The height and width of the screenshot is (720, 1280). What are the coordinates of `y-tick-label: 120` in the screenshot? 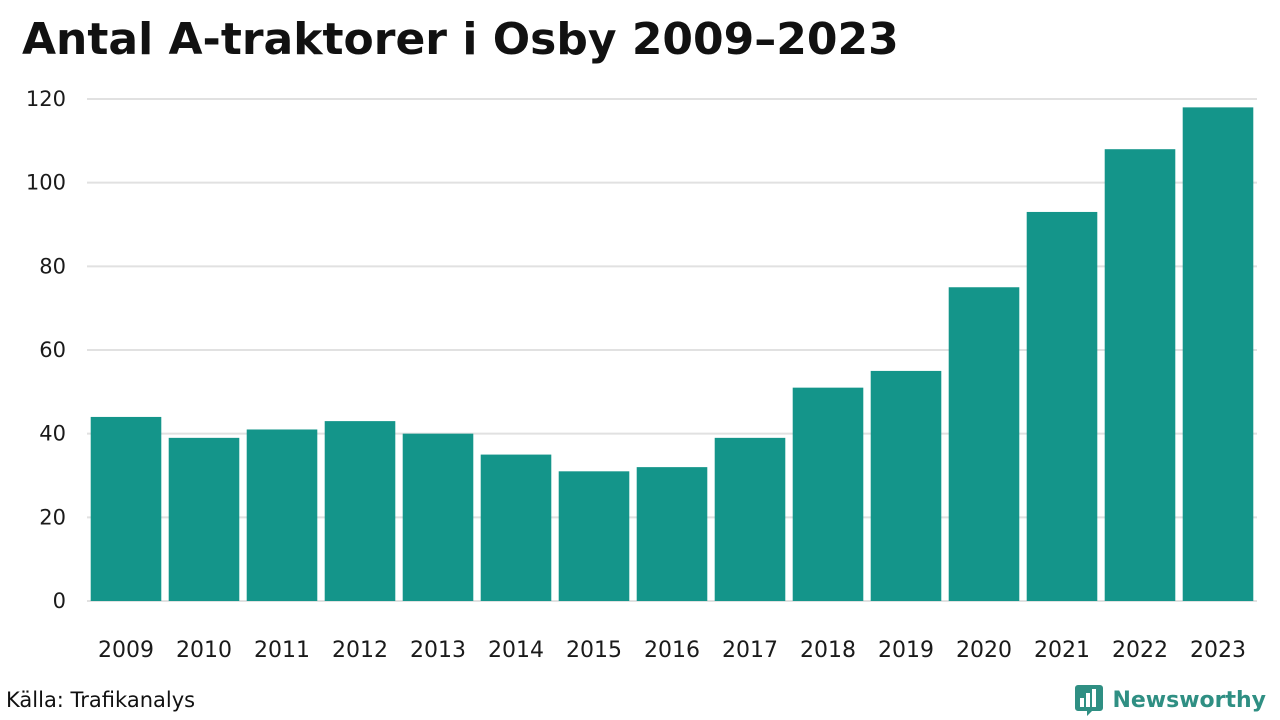 It's located at (46, 99).